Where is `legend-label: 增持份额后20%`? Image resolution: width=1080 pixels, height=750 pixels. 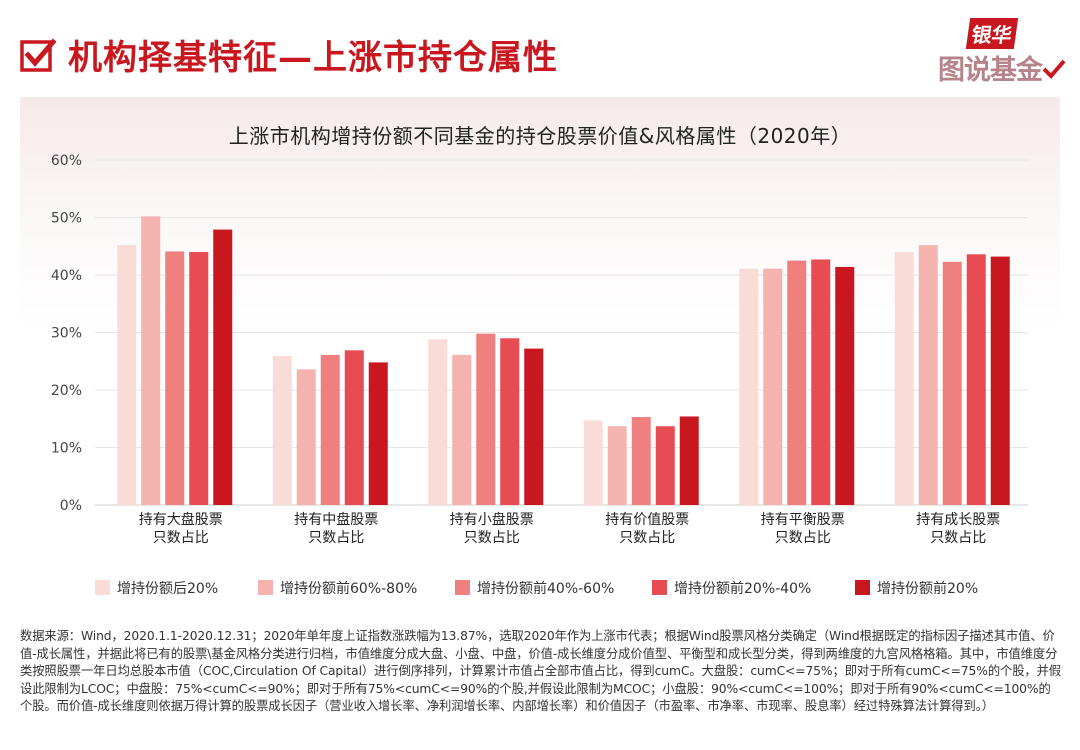
legend-label: 增持份额后20% is located at coordinates (168, 589).